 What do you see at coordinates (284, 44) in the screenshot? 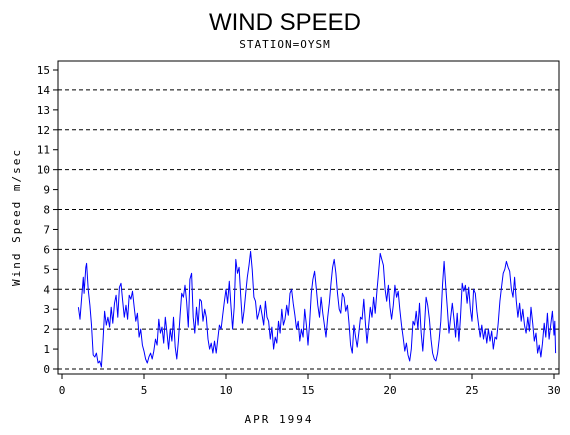
I see `chart-subtitle: STATION=OYSM` at bounding box center [284, 44].